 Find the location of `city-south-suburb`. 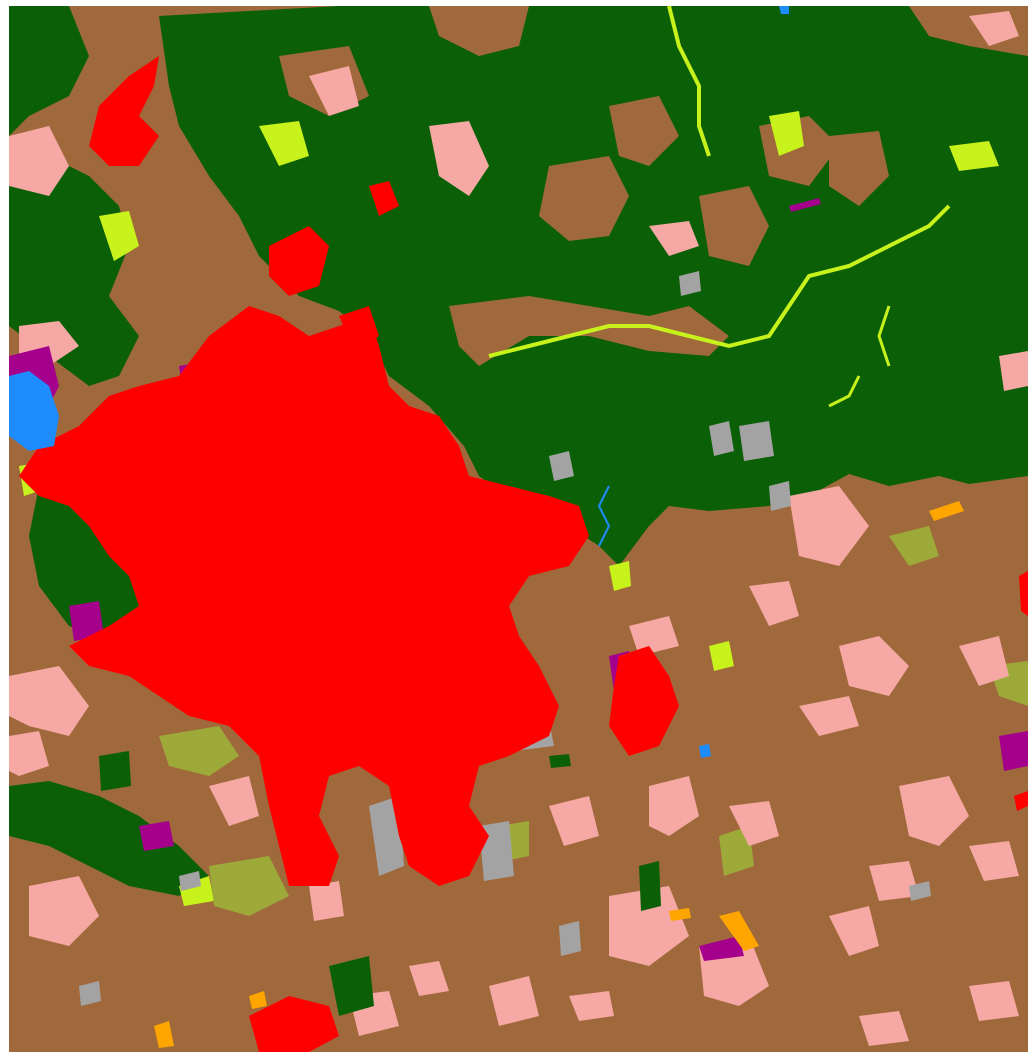

city-south-suburb is located at coordinates (294, 1024).